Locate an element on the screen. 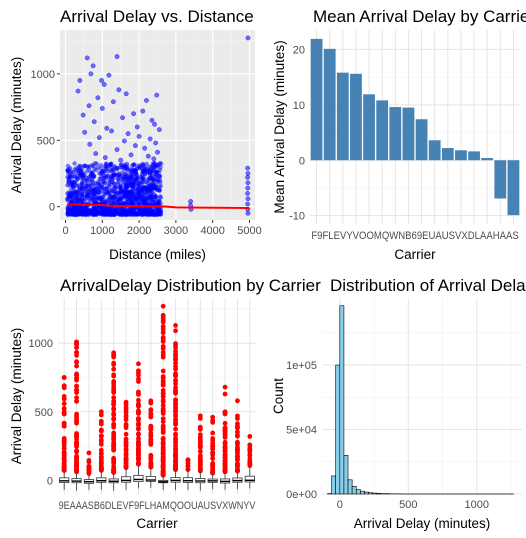 Image resolution: width=526 pixels, height=538 pixels. x-tick-label: 5000 is located at coordinates (249, 231).